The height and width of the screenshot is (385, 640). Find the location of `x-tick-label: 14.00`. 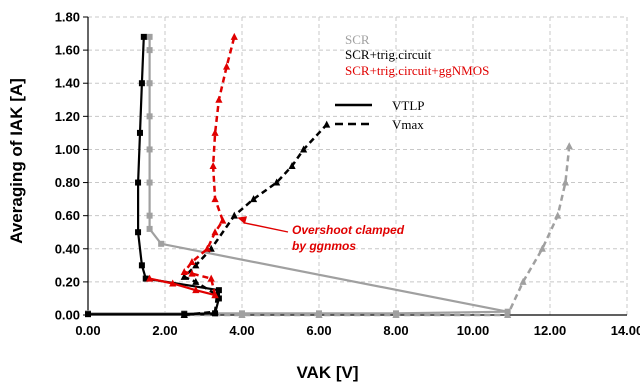

x-tick-label: 14.00 is located at coordinates (625, 330).